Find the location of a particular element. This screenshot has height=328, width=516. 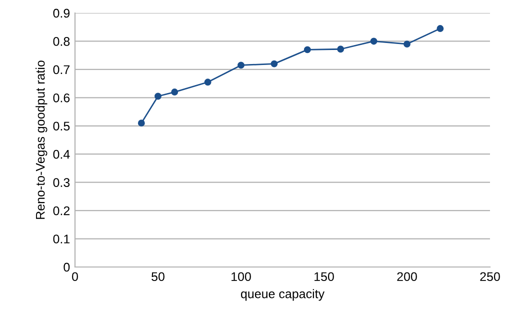

x-tick-label: 50 is located at coordinates (158, 277).